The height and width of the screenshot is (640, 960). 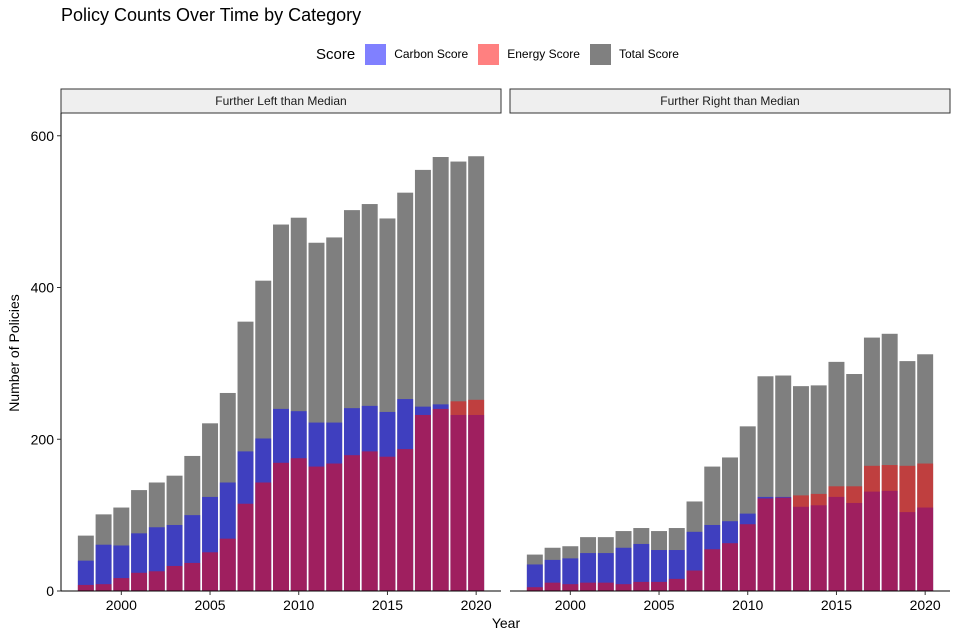 What do you see at coordinates (227, 564) in the screenshot?
I see `bar-energy-panel1-2006` at bounding box center [227, 564].